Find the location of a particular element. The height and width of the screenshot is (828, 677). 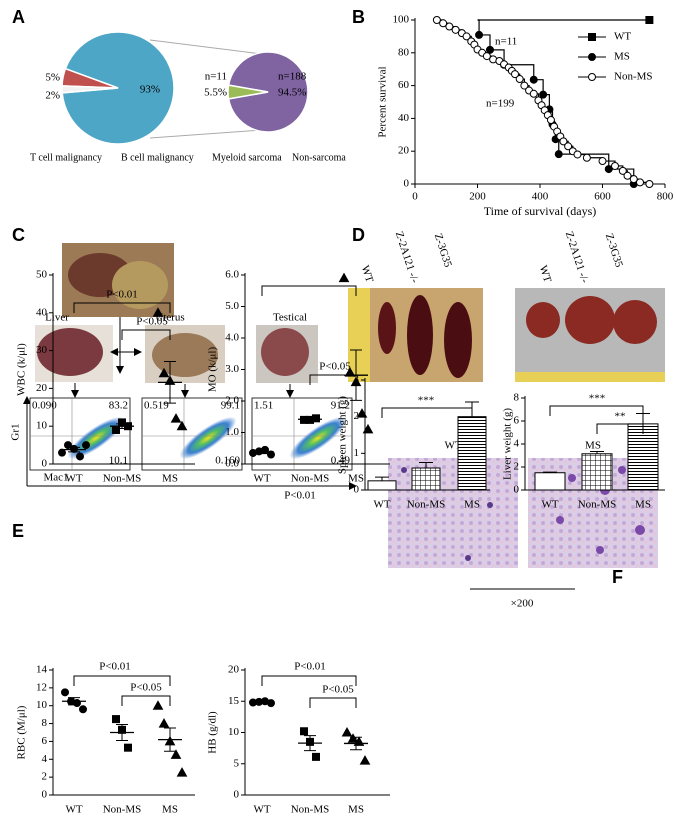

y-tick-label: 10 is located at coordinates (42, 426).